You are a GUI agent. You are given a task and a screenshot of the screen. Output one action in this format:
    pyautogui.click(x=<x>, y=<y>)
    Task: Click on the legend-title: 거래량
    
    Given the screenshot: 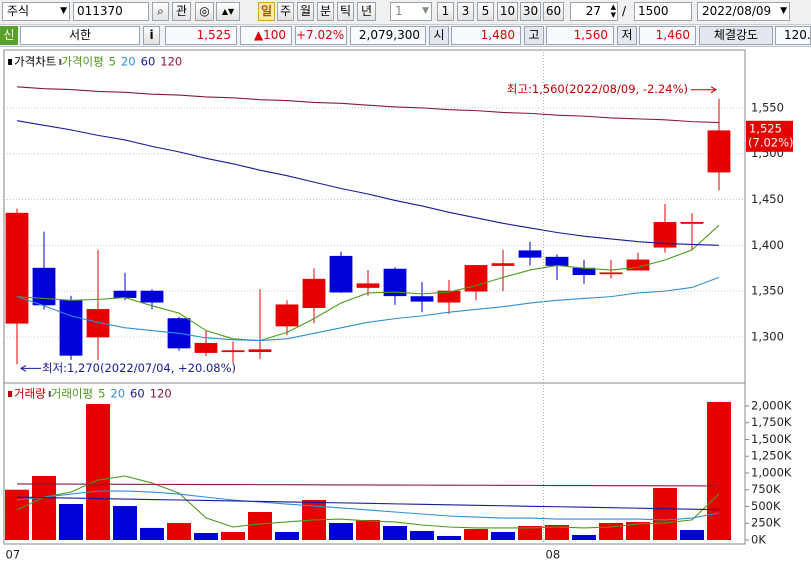 What is the action you would take?
    pyautogui.click(x=30, y=394)
    